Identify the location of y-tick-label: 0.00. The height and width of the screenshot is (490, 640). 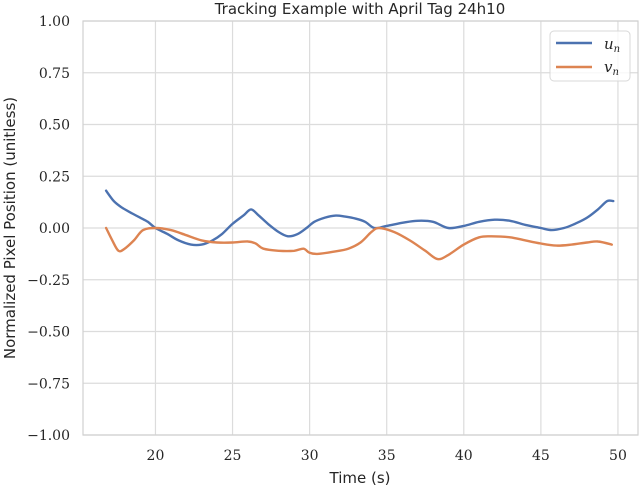
(54, 229).